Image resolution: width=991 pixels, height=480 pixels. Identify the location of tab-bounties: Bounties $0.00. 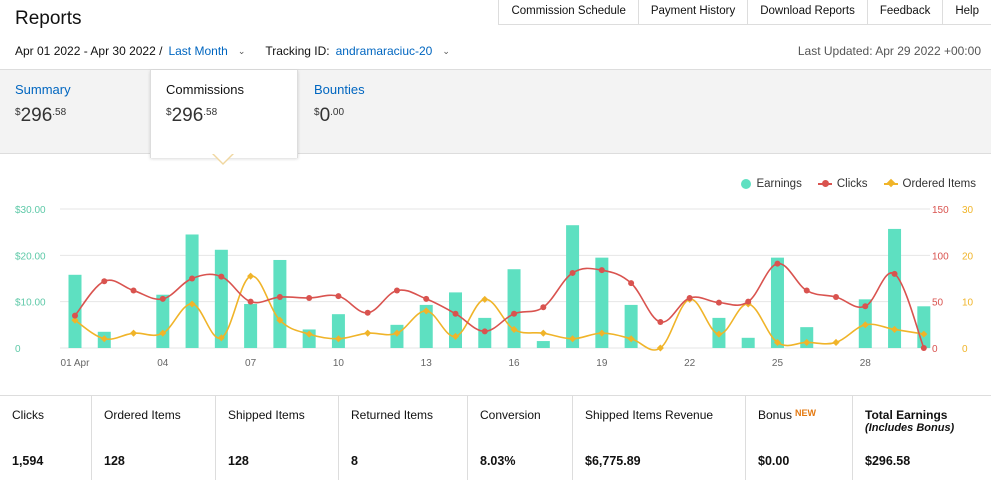
(374, 112).